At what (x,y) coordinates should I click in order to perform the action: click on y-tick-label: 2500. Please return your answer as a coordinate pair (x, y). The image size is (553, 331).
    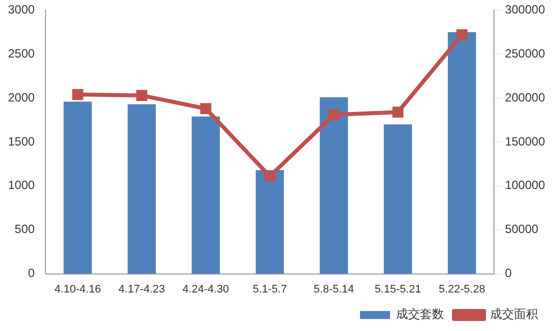
    Looking at the image, I should click on (22, 53).